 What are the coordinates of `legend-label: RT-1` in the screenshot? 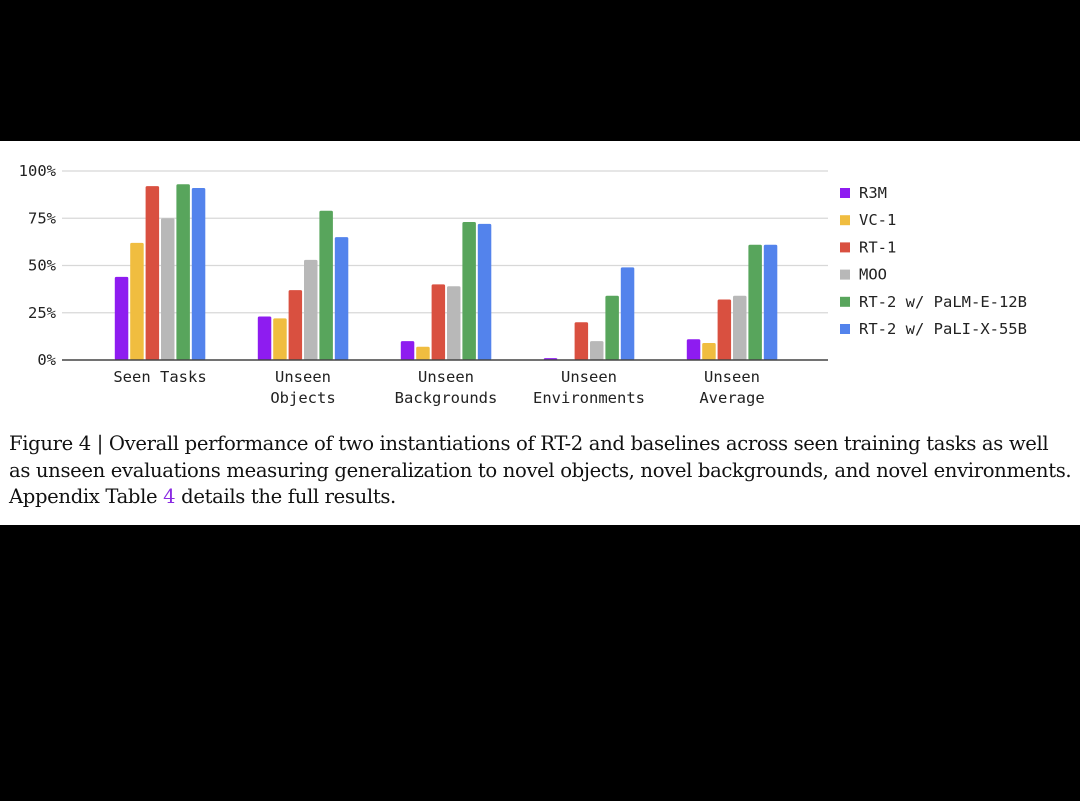 It's located at (877, 247).